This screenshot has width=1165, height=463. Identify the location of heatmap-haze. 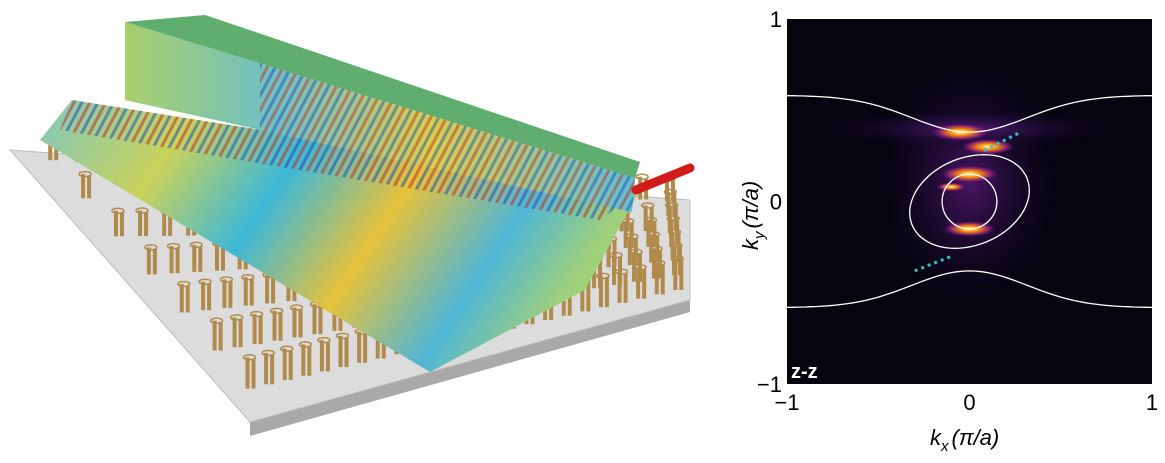
(969, 183).